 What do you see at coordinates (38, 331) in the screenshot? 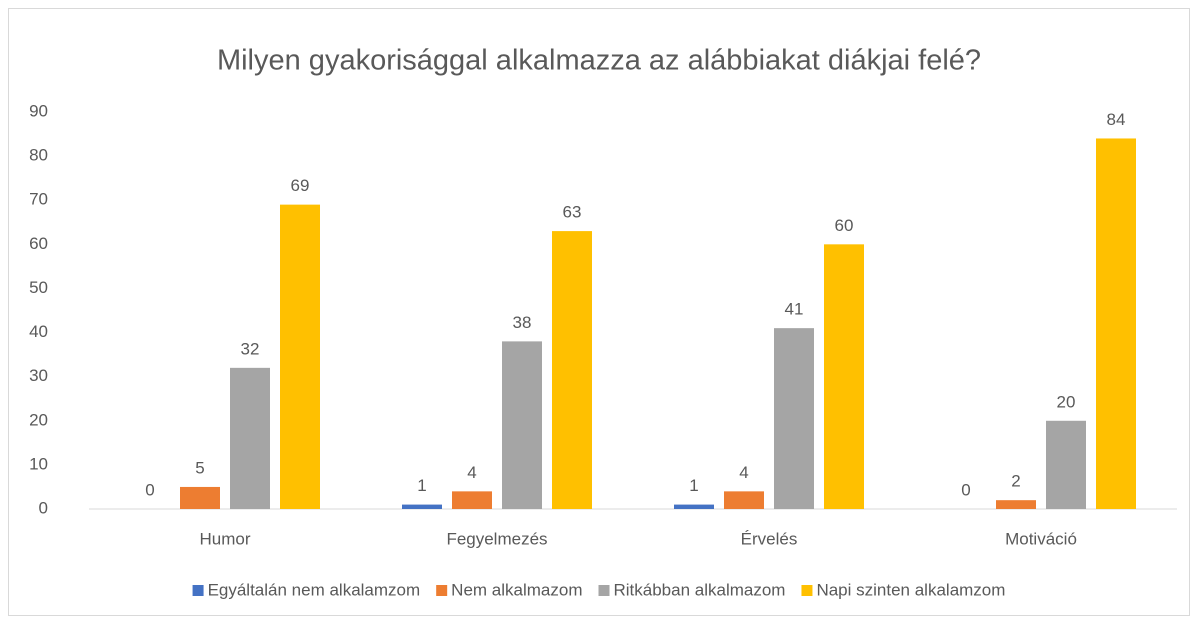
I see `y-tick-label: 40` at bounding box center [38, 331].